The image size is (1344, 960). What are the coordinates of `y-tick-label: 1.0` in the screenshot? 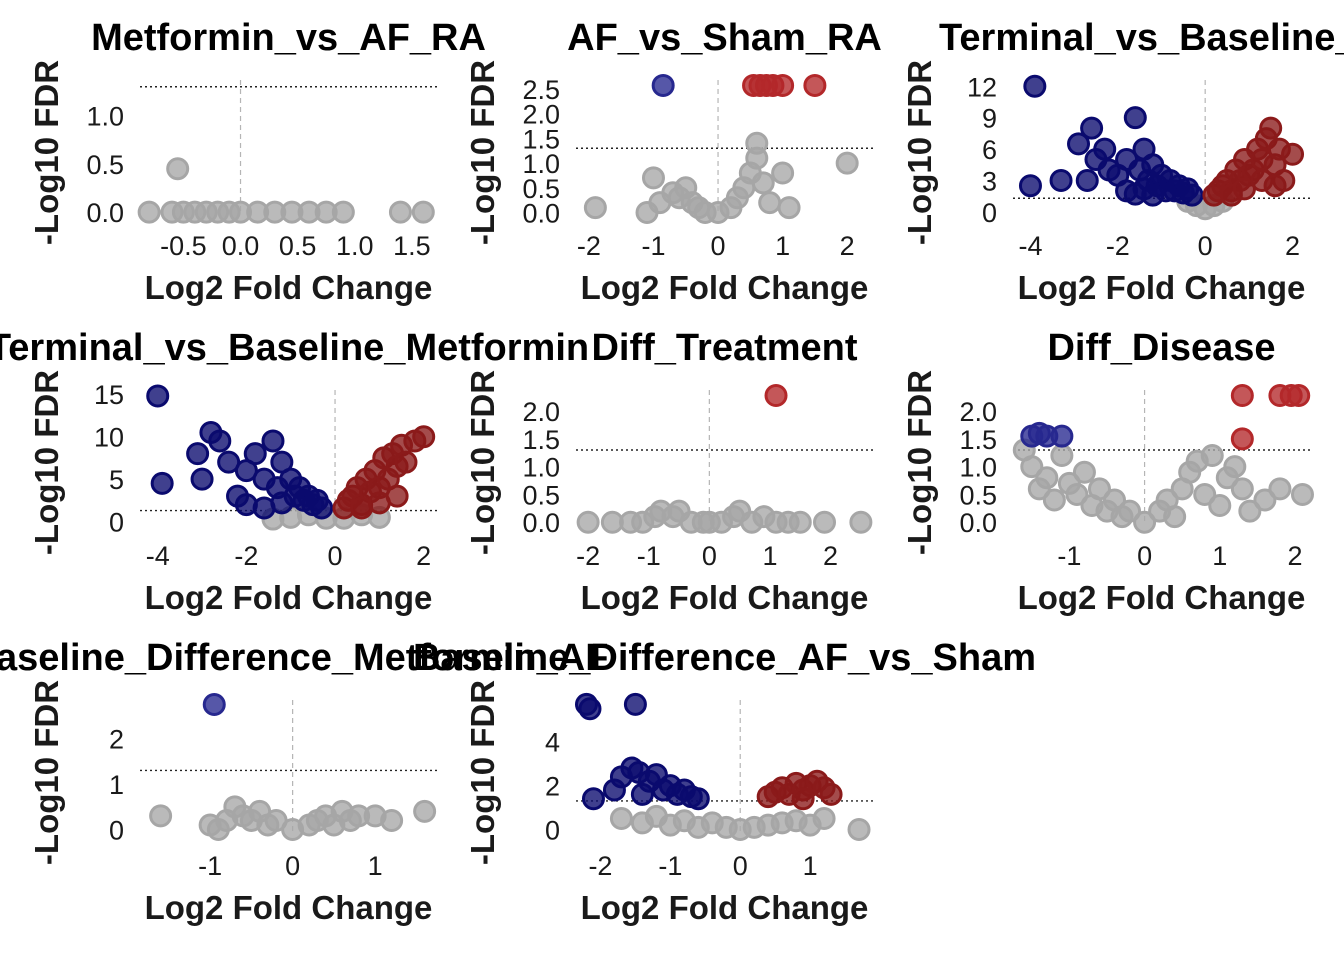 It's located at (105, 117).